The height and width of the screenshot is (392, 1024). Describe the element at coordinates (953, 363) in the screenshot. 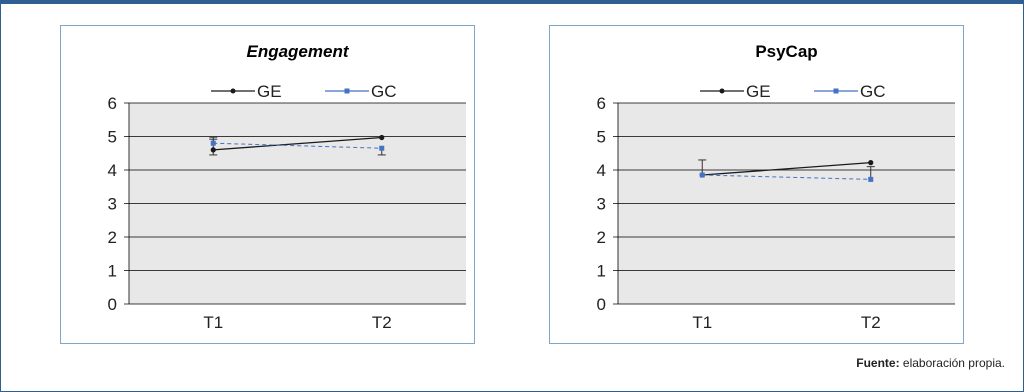

I see `source-text: elaboración propia.` at that location.